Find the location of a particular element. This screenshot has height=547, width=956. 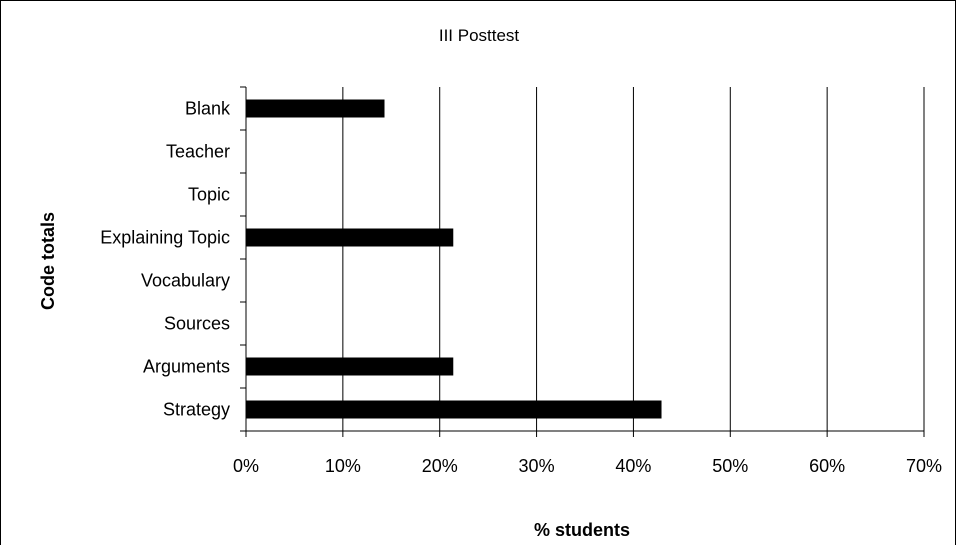

y-axis-title: Code totals is located at coordinates (48, 261).